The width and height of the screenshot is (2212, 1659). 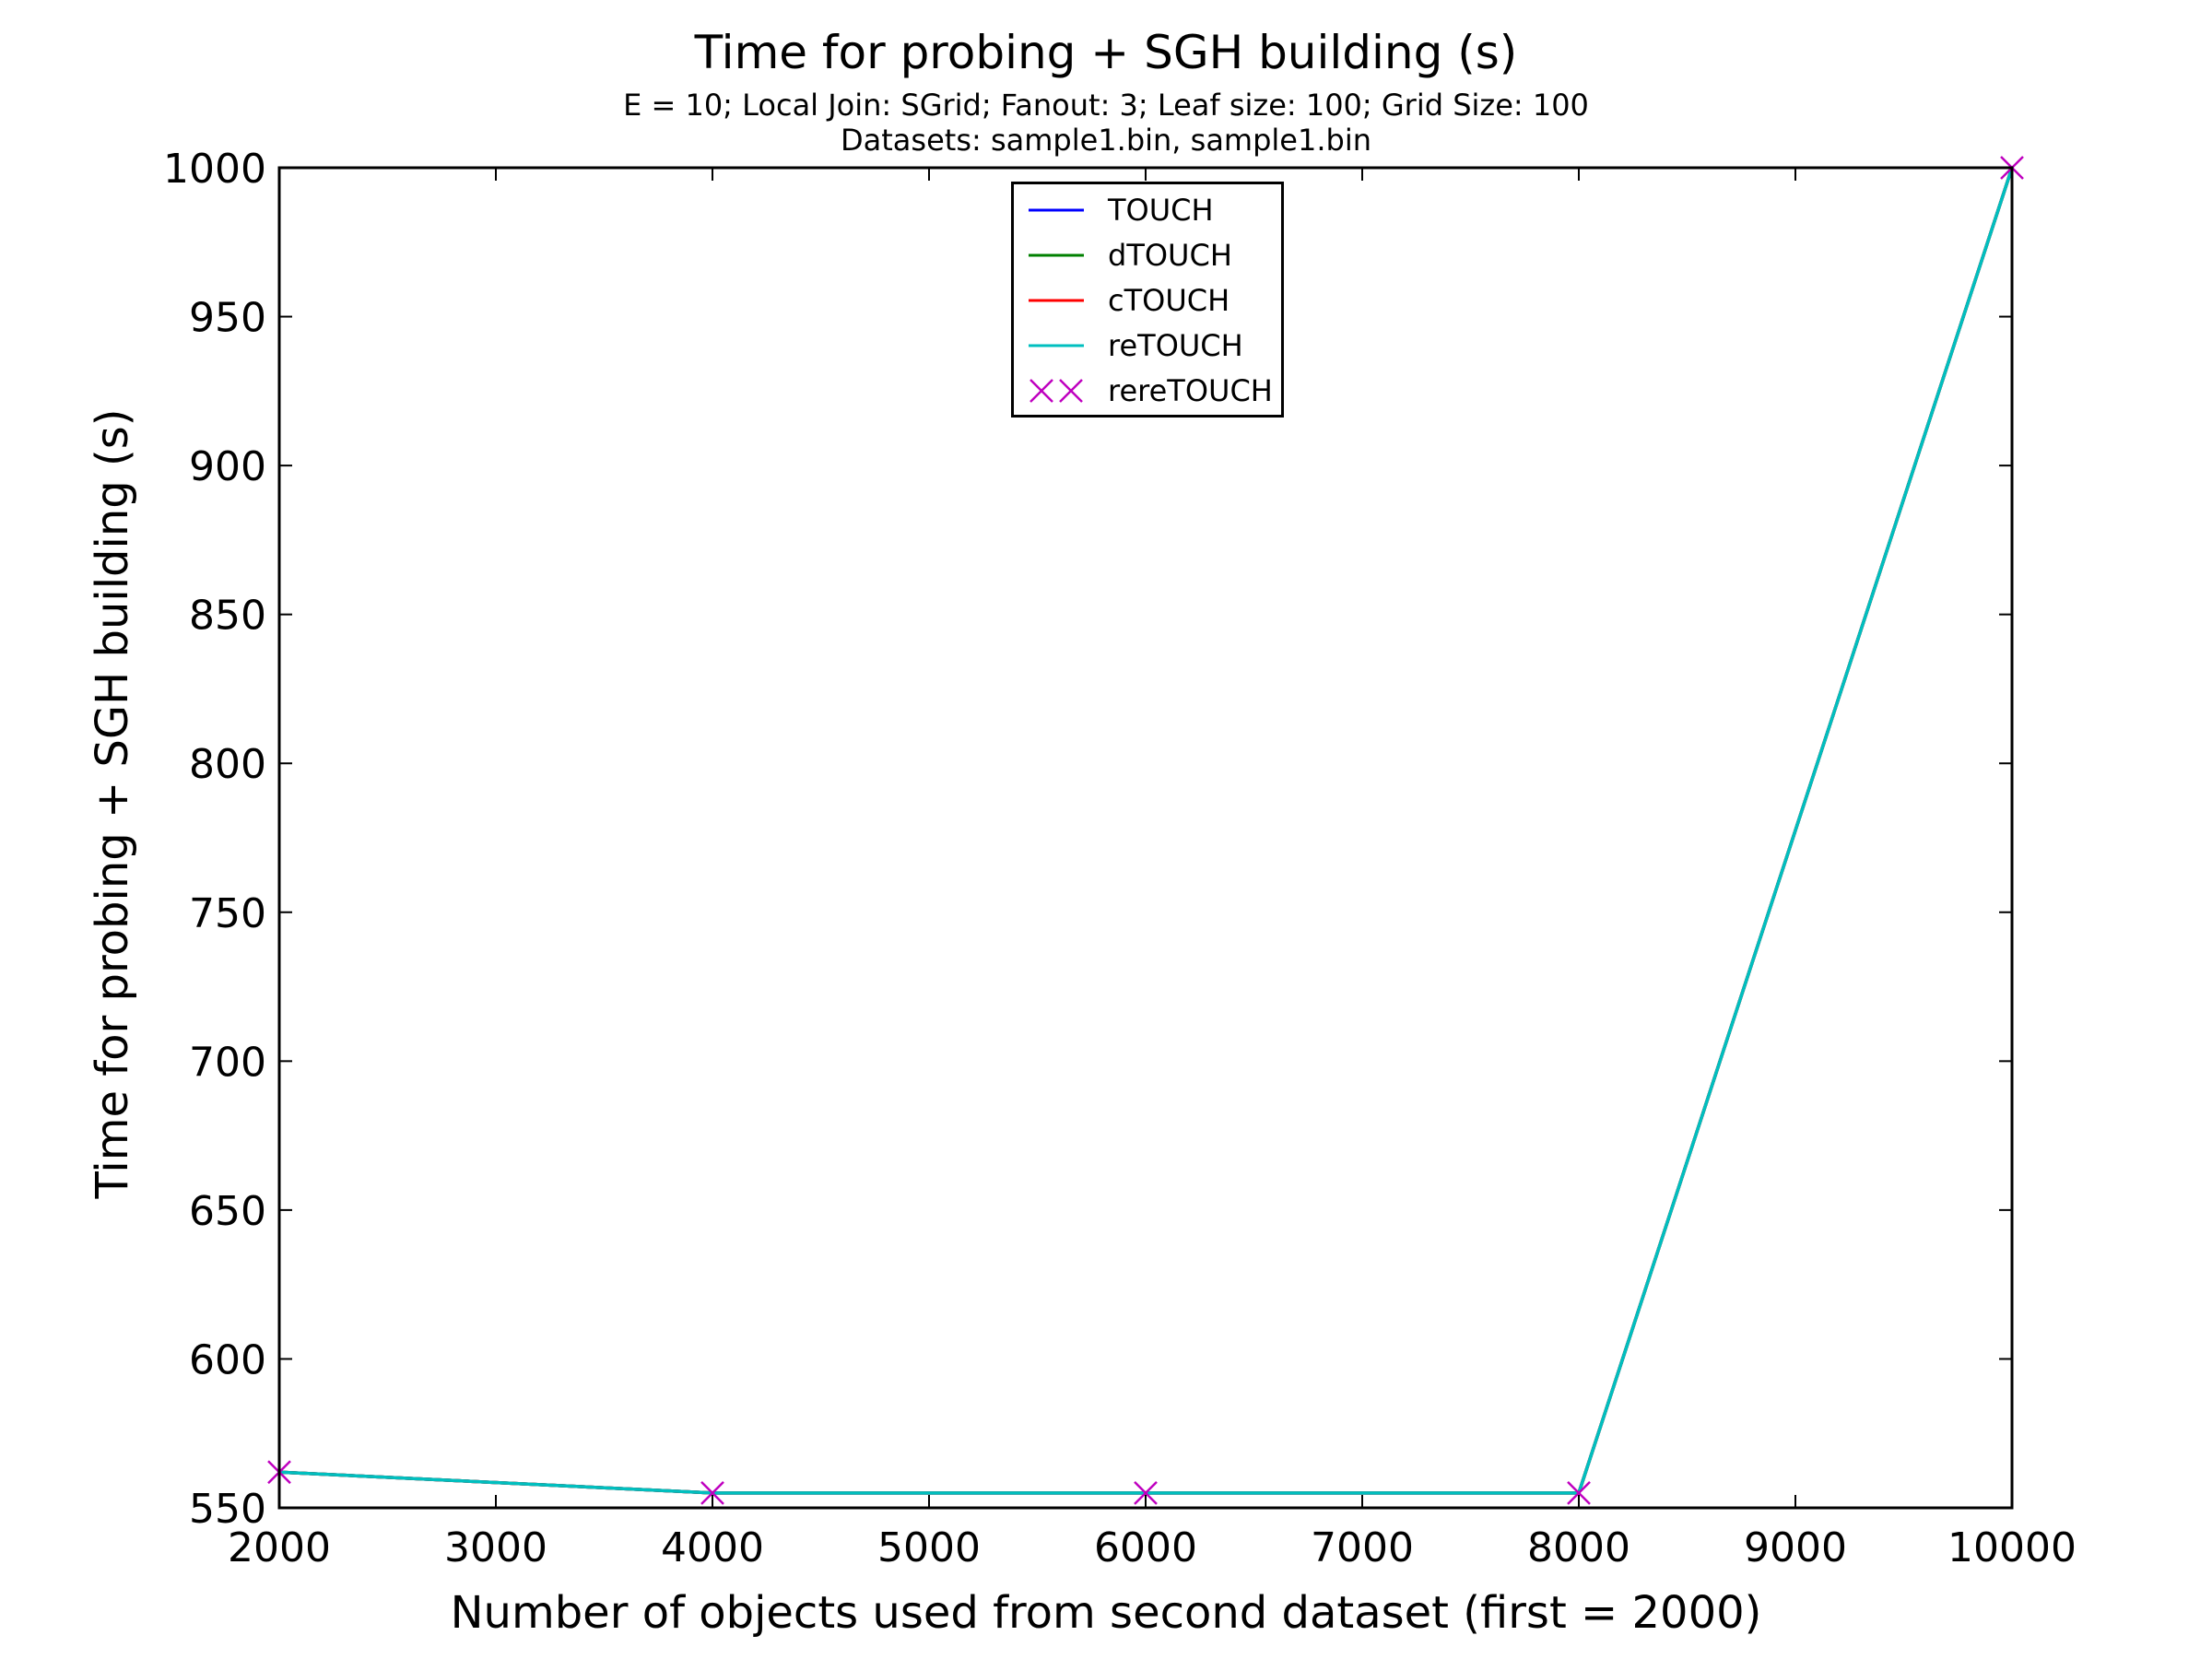 What do you see at coordinates (227, 913) in the screenshot?
I see `y-tick-label: 750` at bounding box center [227, 913].